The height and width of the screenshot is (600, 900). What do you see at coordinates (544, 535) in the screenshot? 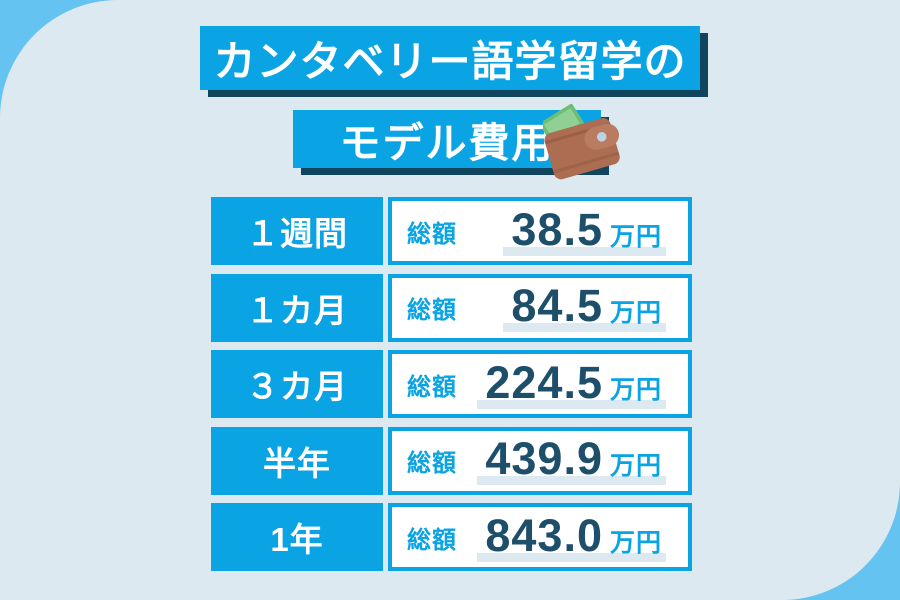
I see `amount-value: 843.0` at bounding box center [544, 535].